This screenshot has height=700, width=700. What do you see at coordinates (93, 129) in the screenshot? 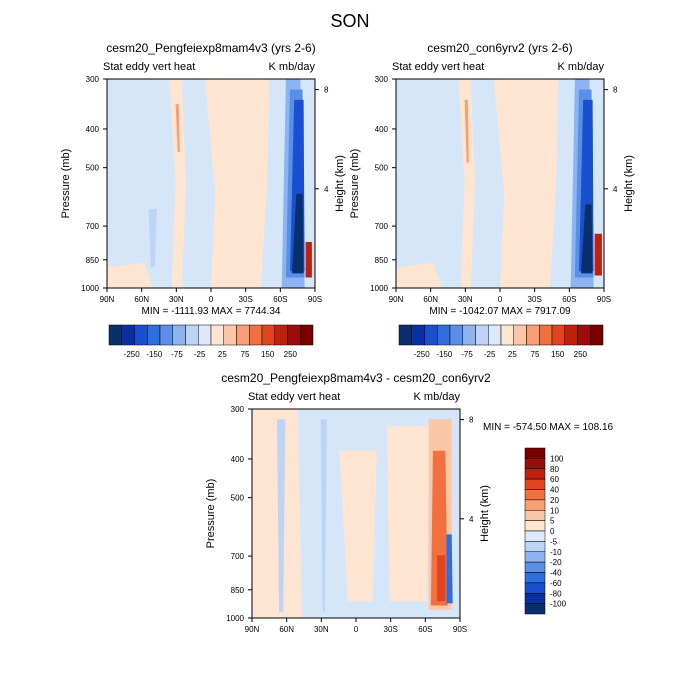
I see `y-tick-label: 400` at bounding box center [93, 129].